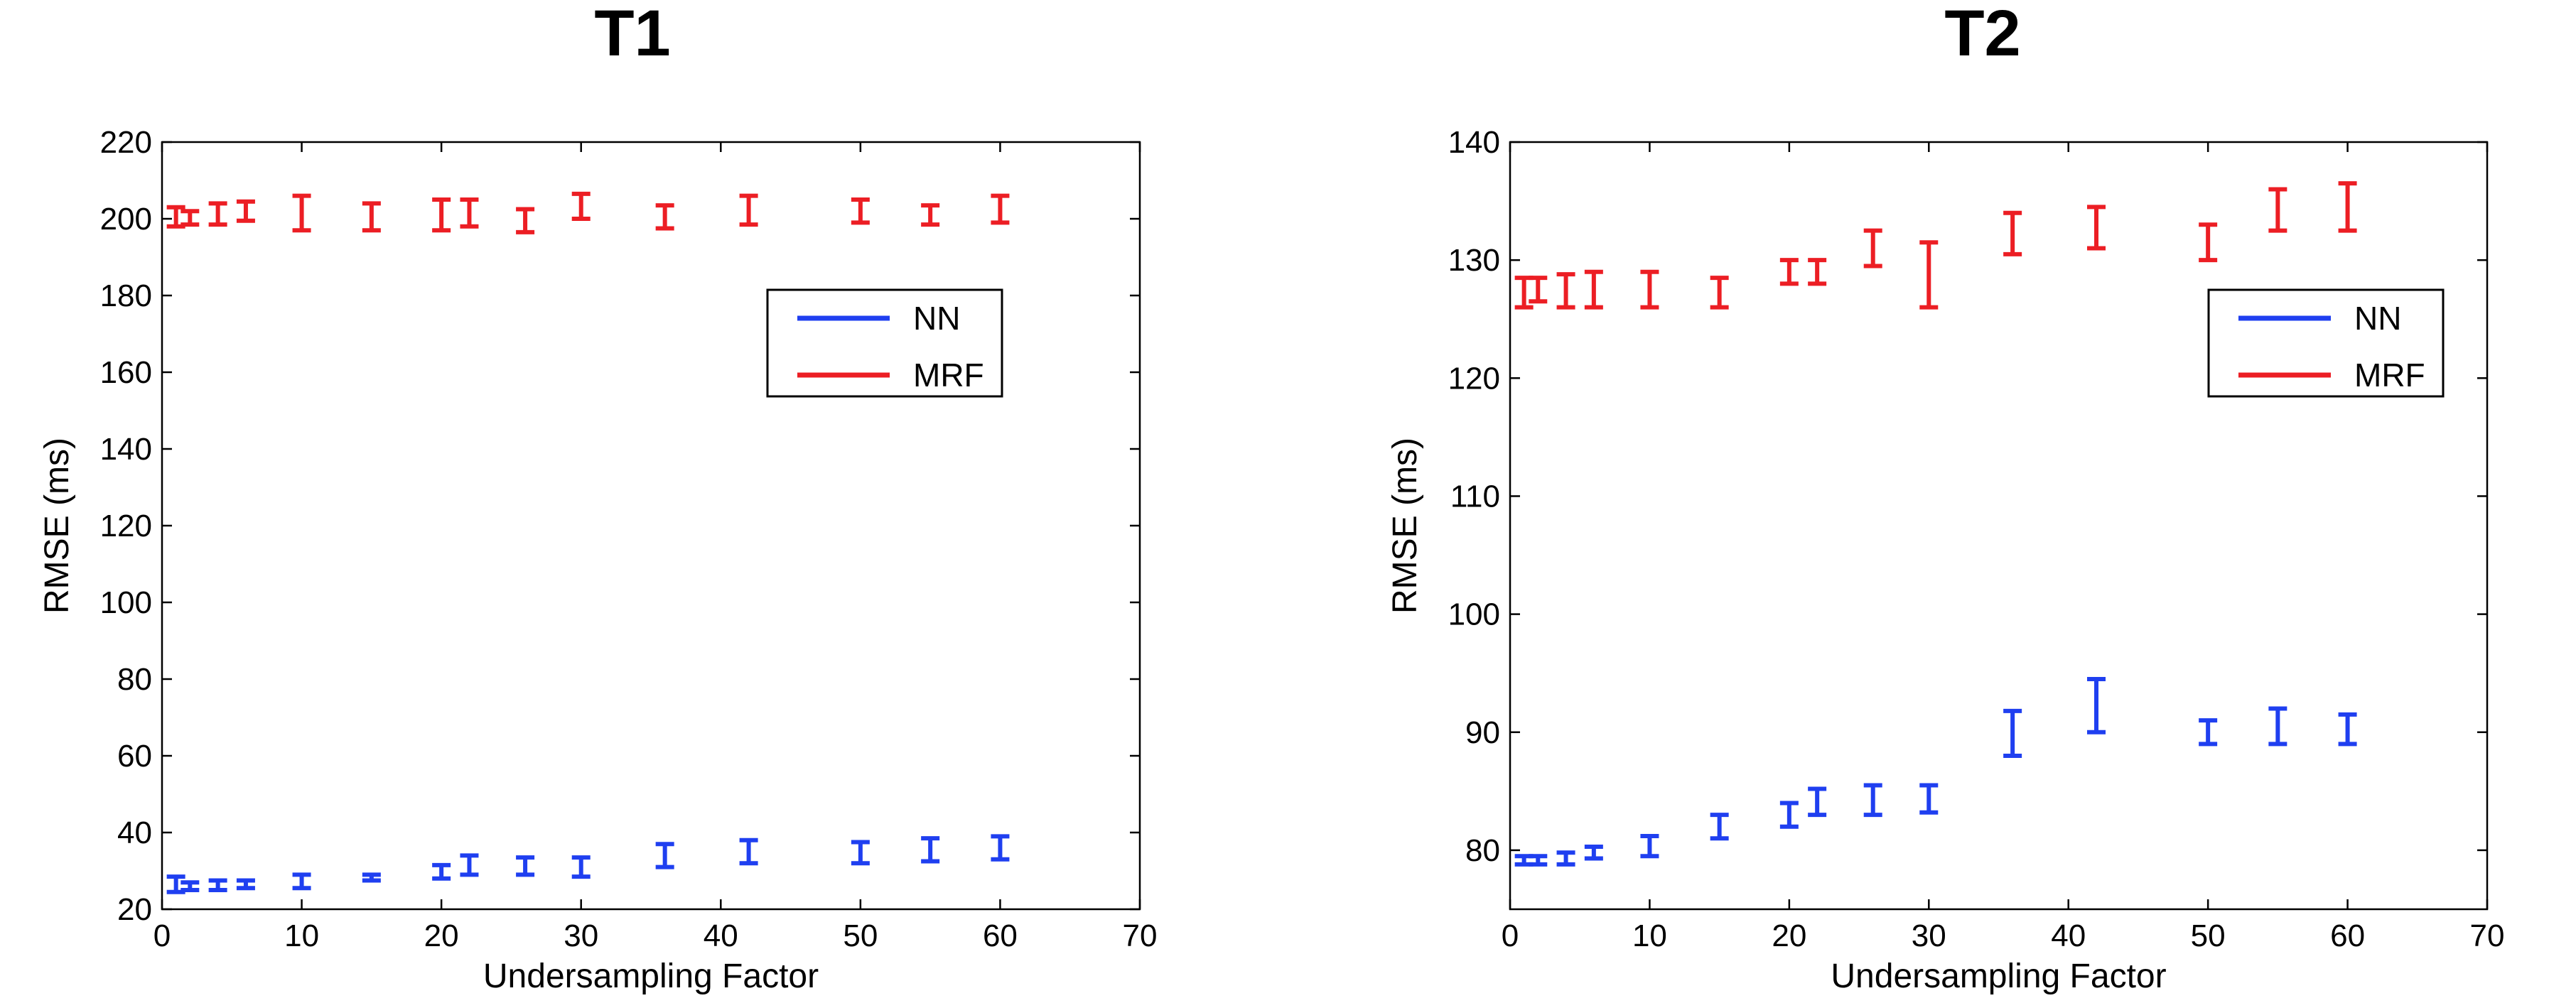 The width and height of the screenshot is (2576, 1003). I want to click on y-tick-label: 80, so click(134, 679).